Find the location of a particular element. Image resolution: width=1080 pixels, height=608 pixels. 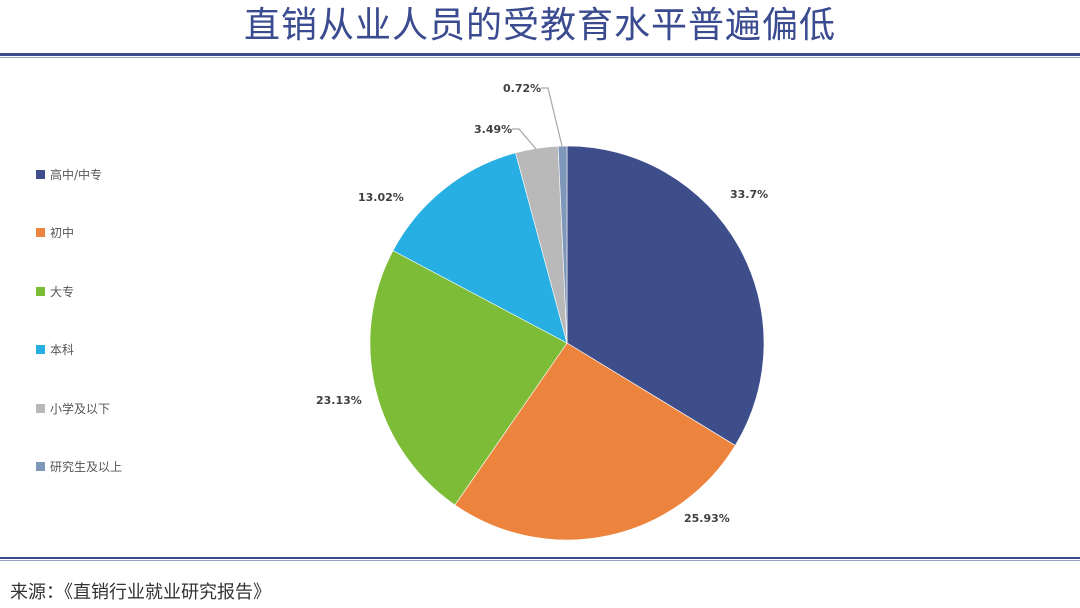

legend-item-gaozhong: 高中/中专 is located at coordinates (79, 174).